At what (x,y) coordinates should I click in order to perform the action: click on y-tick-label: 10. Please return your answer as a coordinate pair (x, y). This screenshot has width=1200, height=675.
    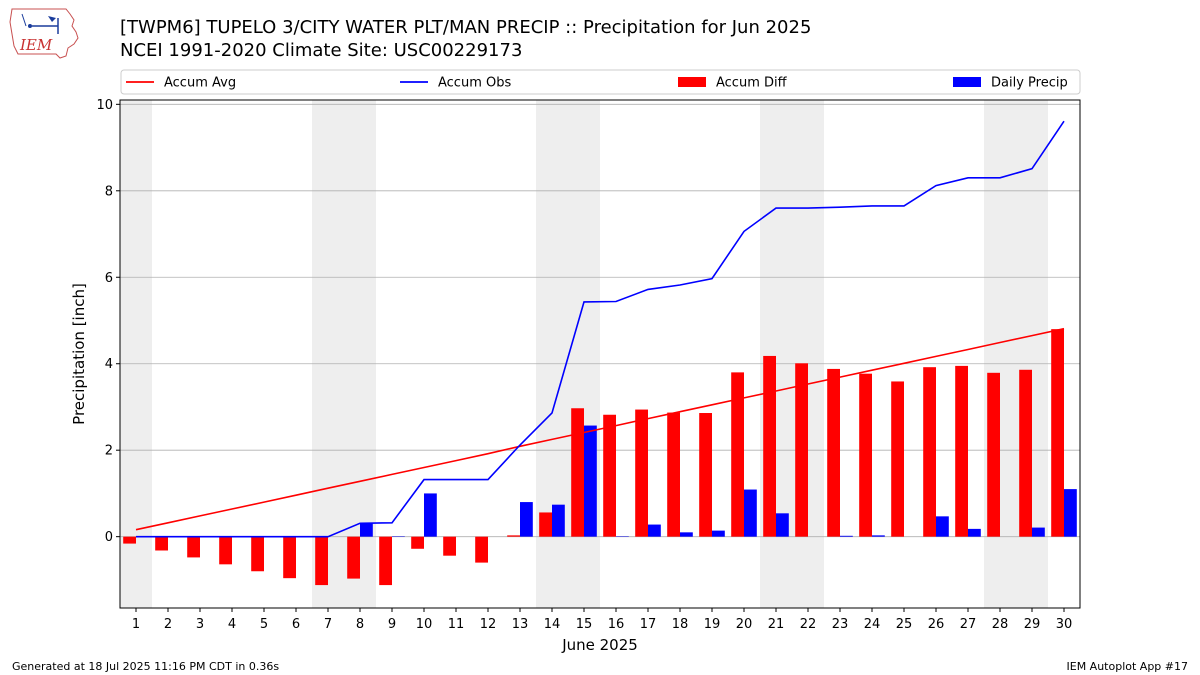
    Looking at the image, I should click on (104, 105).